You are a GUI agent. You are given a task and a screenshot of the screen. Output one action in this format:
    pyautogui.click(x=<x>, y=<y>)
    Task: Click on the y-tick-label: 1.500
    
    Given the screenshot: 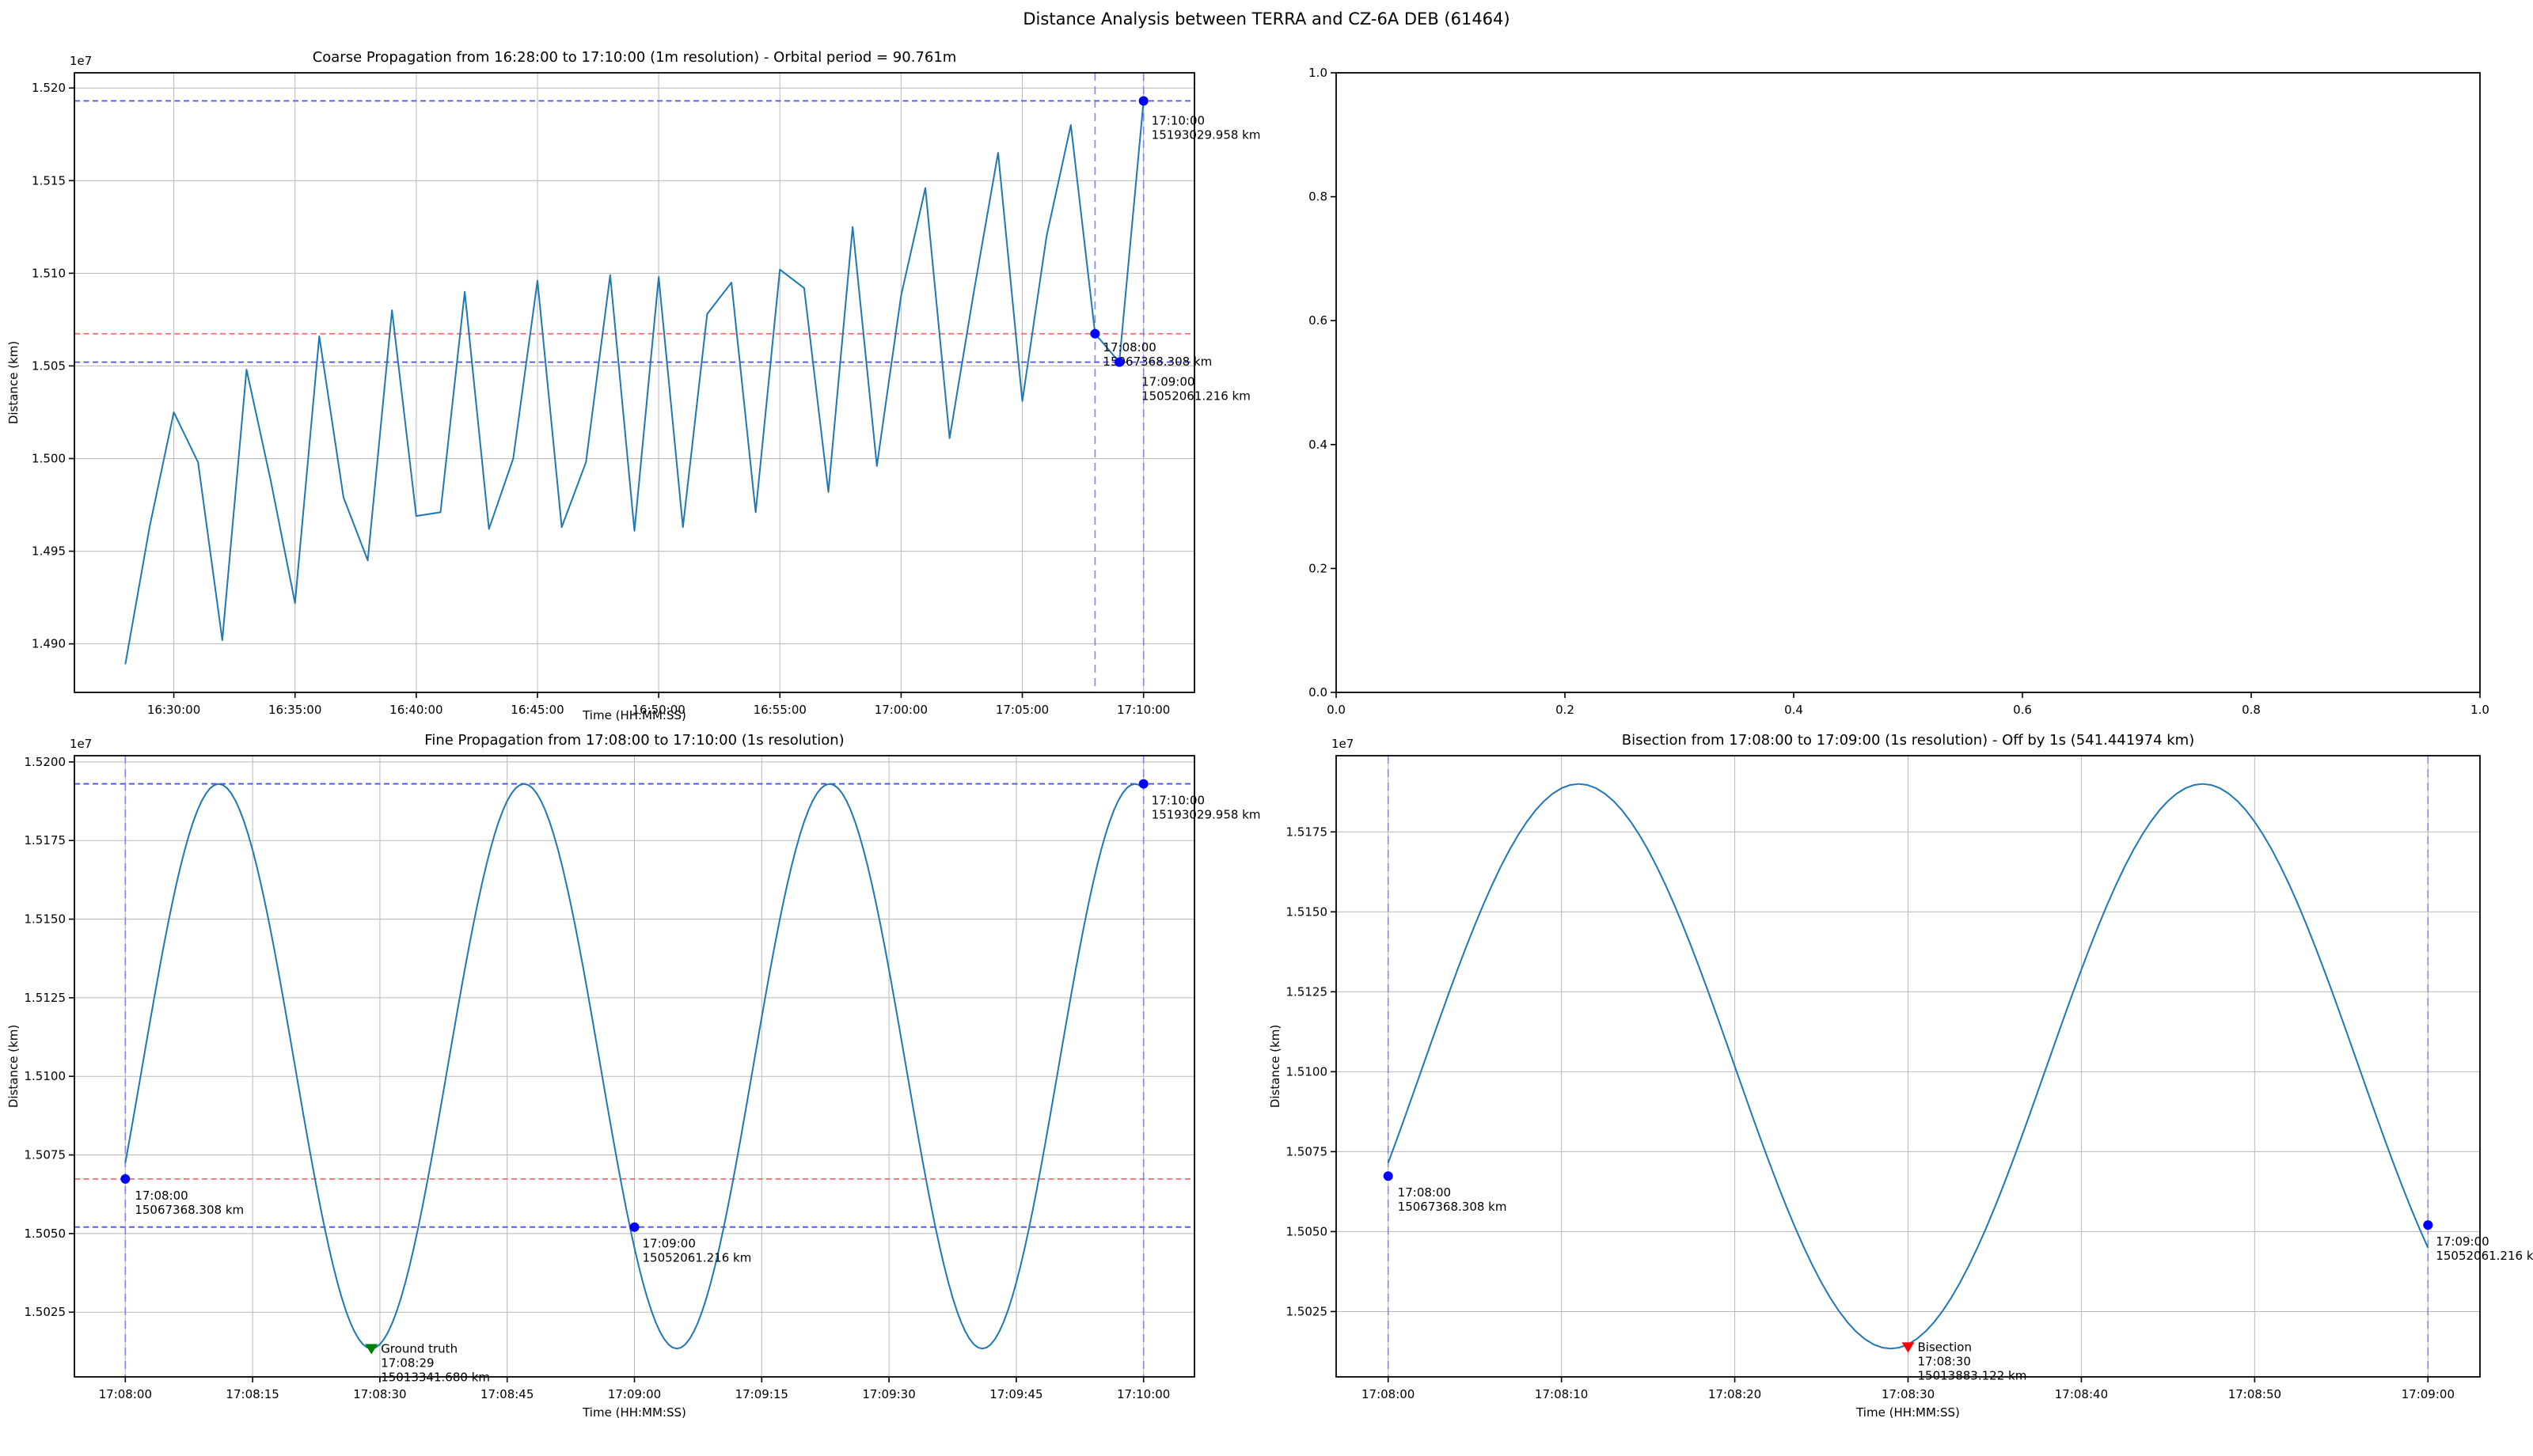 What is the action you would take?
    pyautogui.click(x=49, y=459)
    